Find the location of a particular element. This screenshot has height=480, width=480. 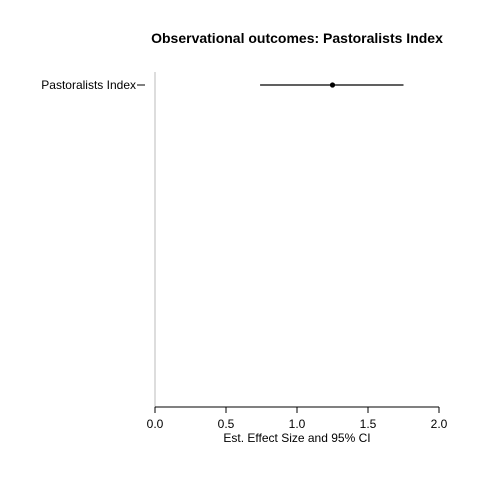

x-tick-label: 0.0 is located at coordinates (155, 424).